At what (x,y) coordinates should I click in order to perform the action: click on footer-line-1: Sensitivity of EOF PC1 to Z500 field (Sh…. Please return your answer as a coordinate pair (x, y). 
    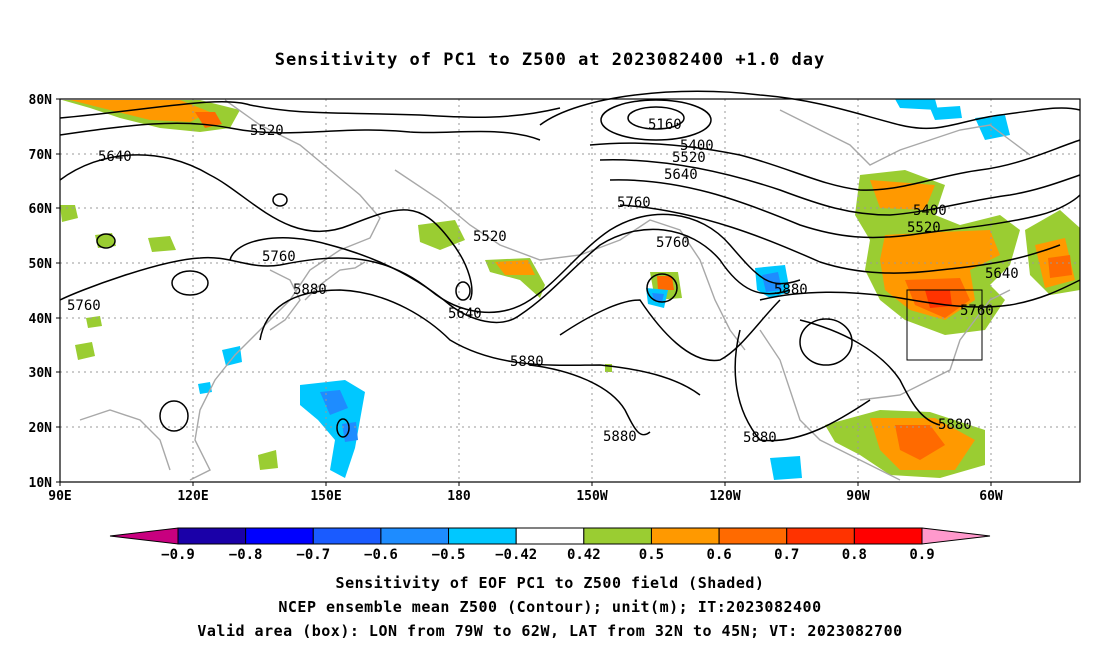
    Looking at the image, I should click on (550, 583).